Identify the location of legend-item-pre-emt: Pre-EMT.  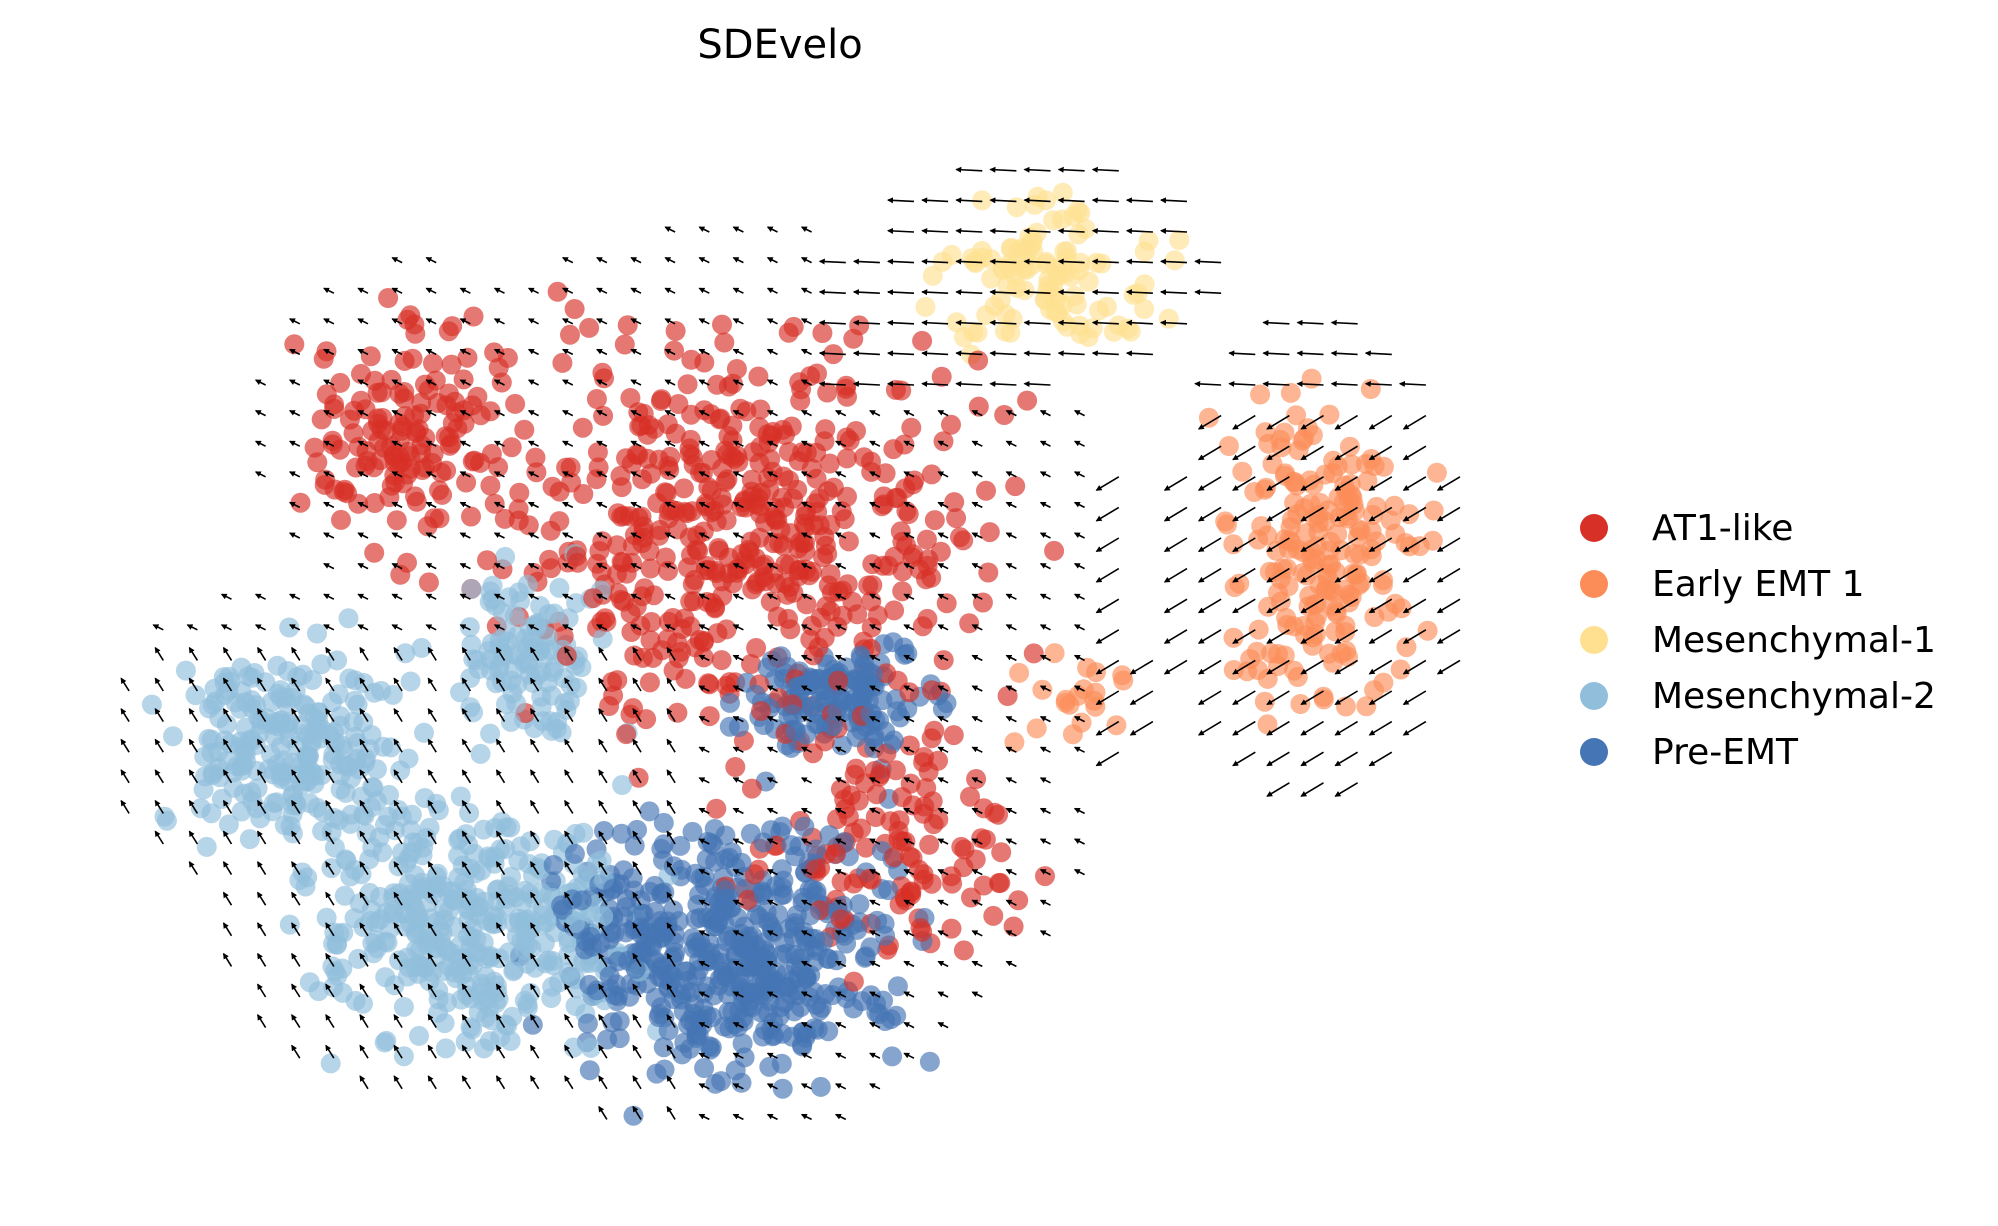
(1758, 752).